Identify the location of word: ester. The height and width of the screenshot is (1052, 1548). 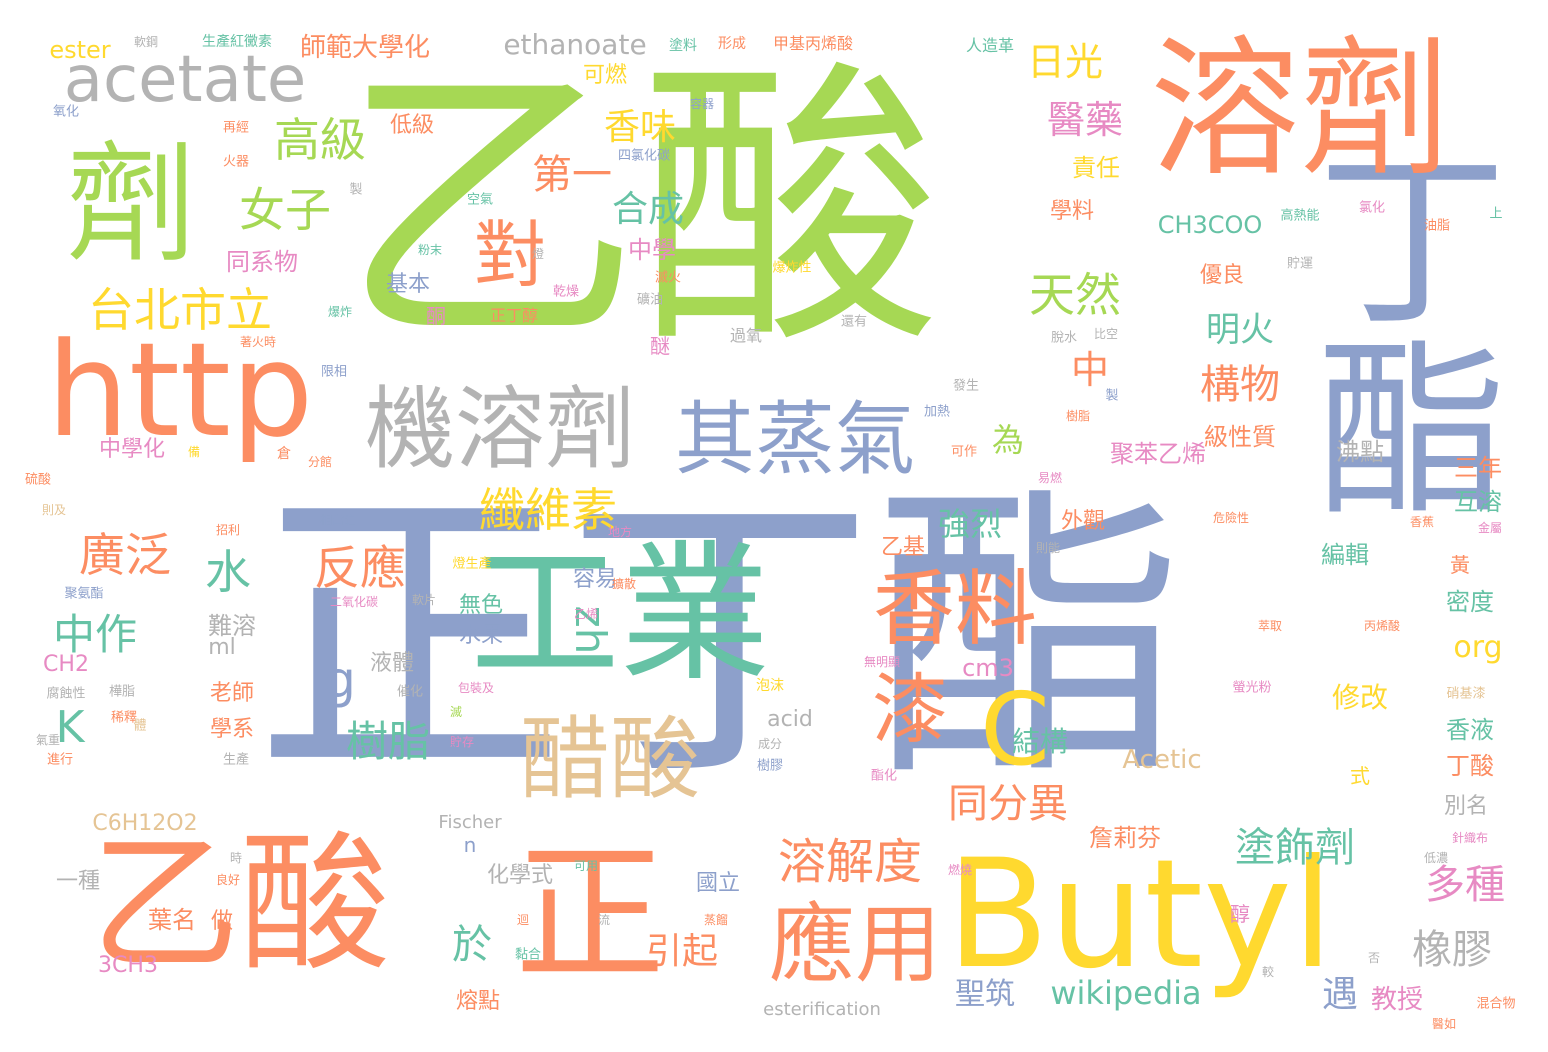
(80, 50).